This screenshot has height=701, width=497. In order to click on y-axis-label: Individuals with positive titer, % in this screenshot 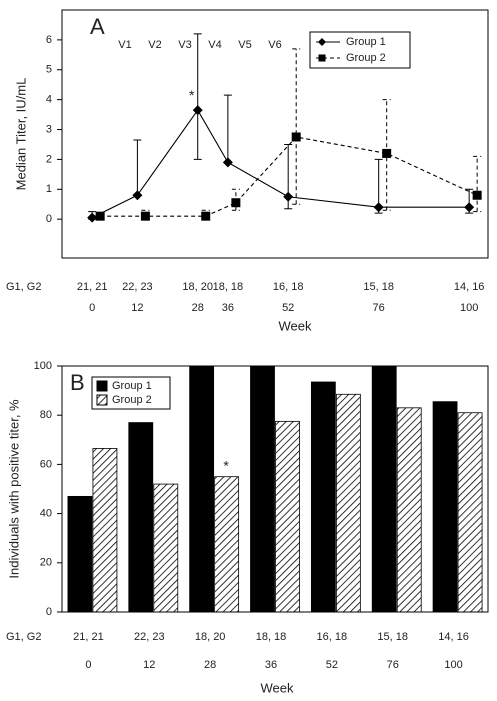, I will do `click(13, 489)`.